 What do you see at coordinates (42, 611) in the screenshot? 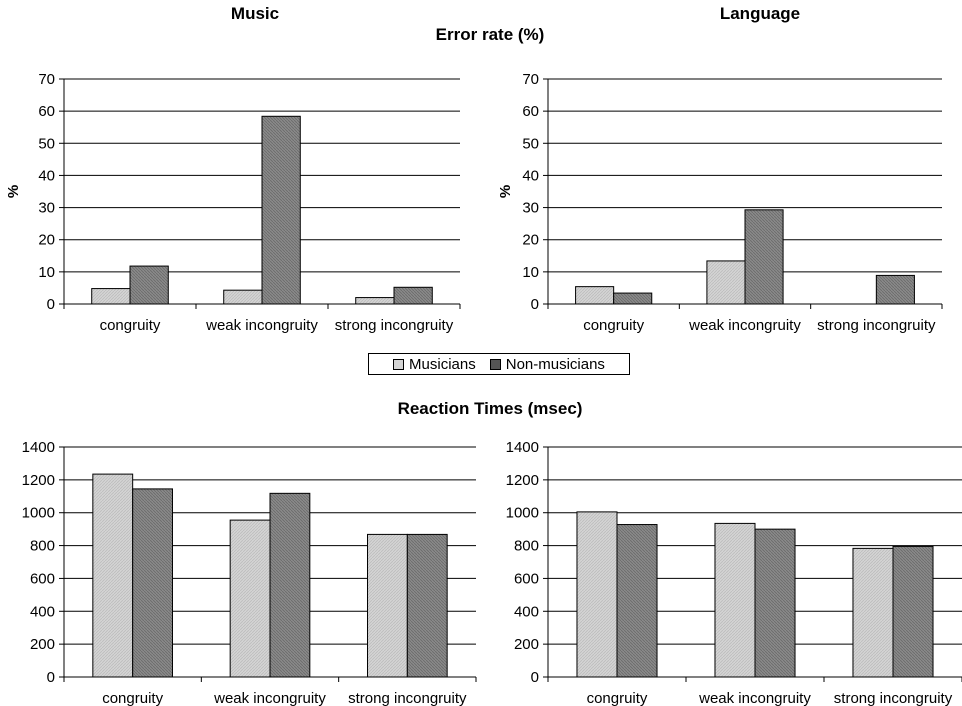
I see `music-rt-ytick-label: 400` at bounding box center [42, 611].